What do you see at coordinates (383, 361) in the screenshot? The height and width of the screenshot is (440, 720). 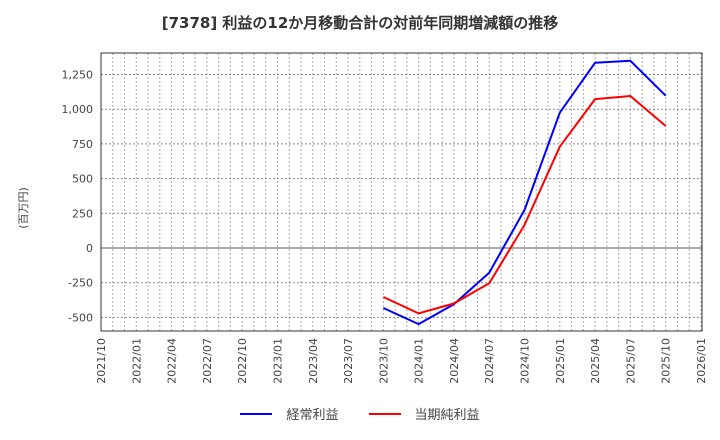 I see `x-tick-label: 2023/10` at bounding box center [383, 361].